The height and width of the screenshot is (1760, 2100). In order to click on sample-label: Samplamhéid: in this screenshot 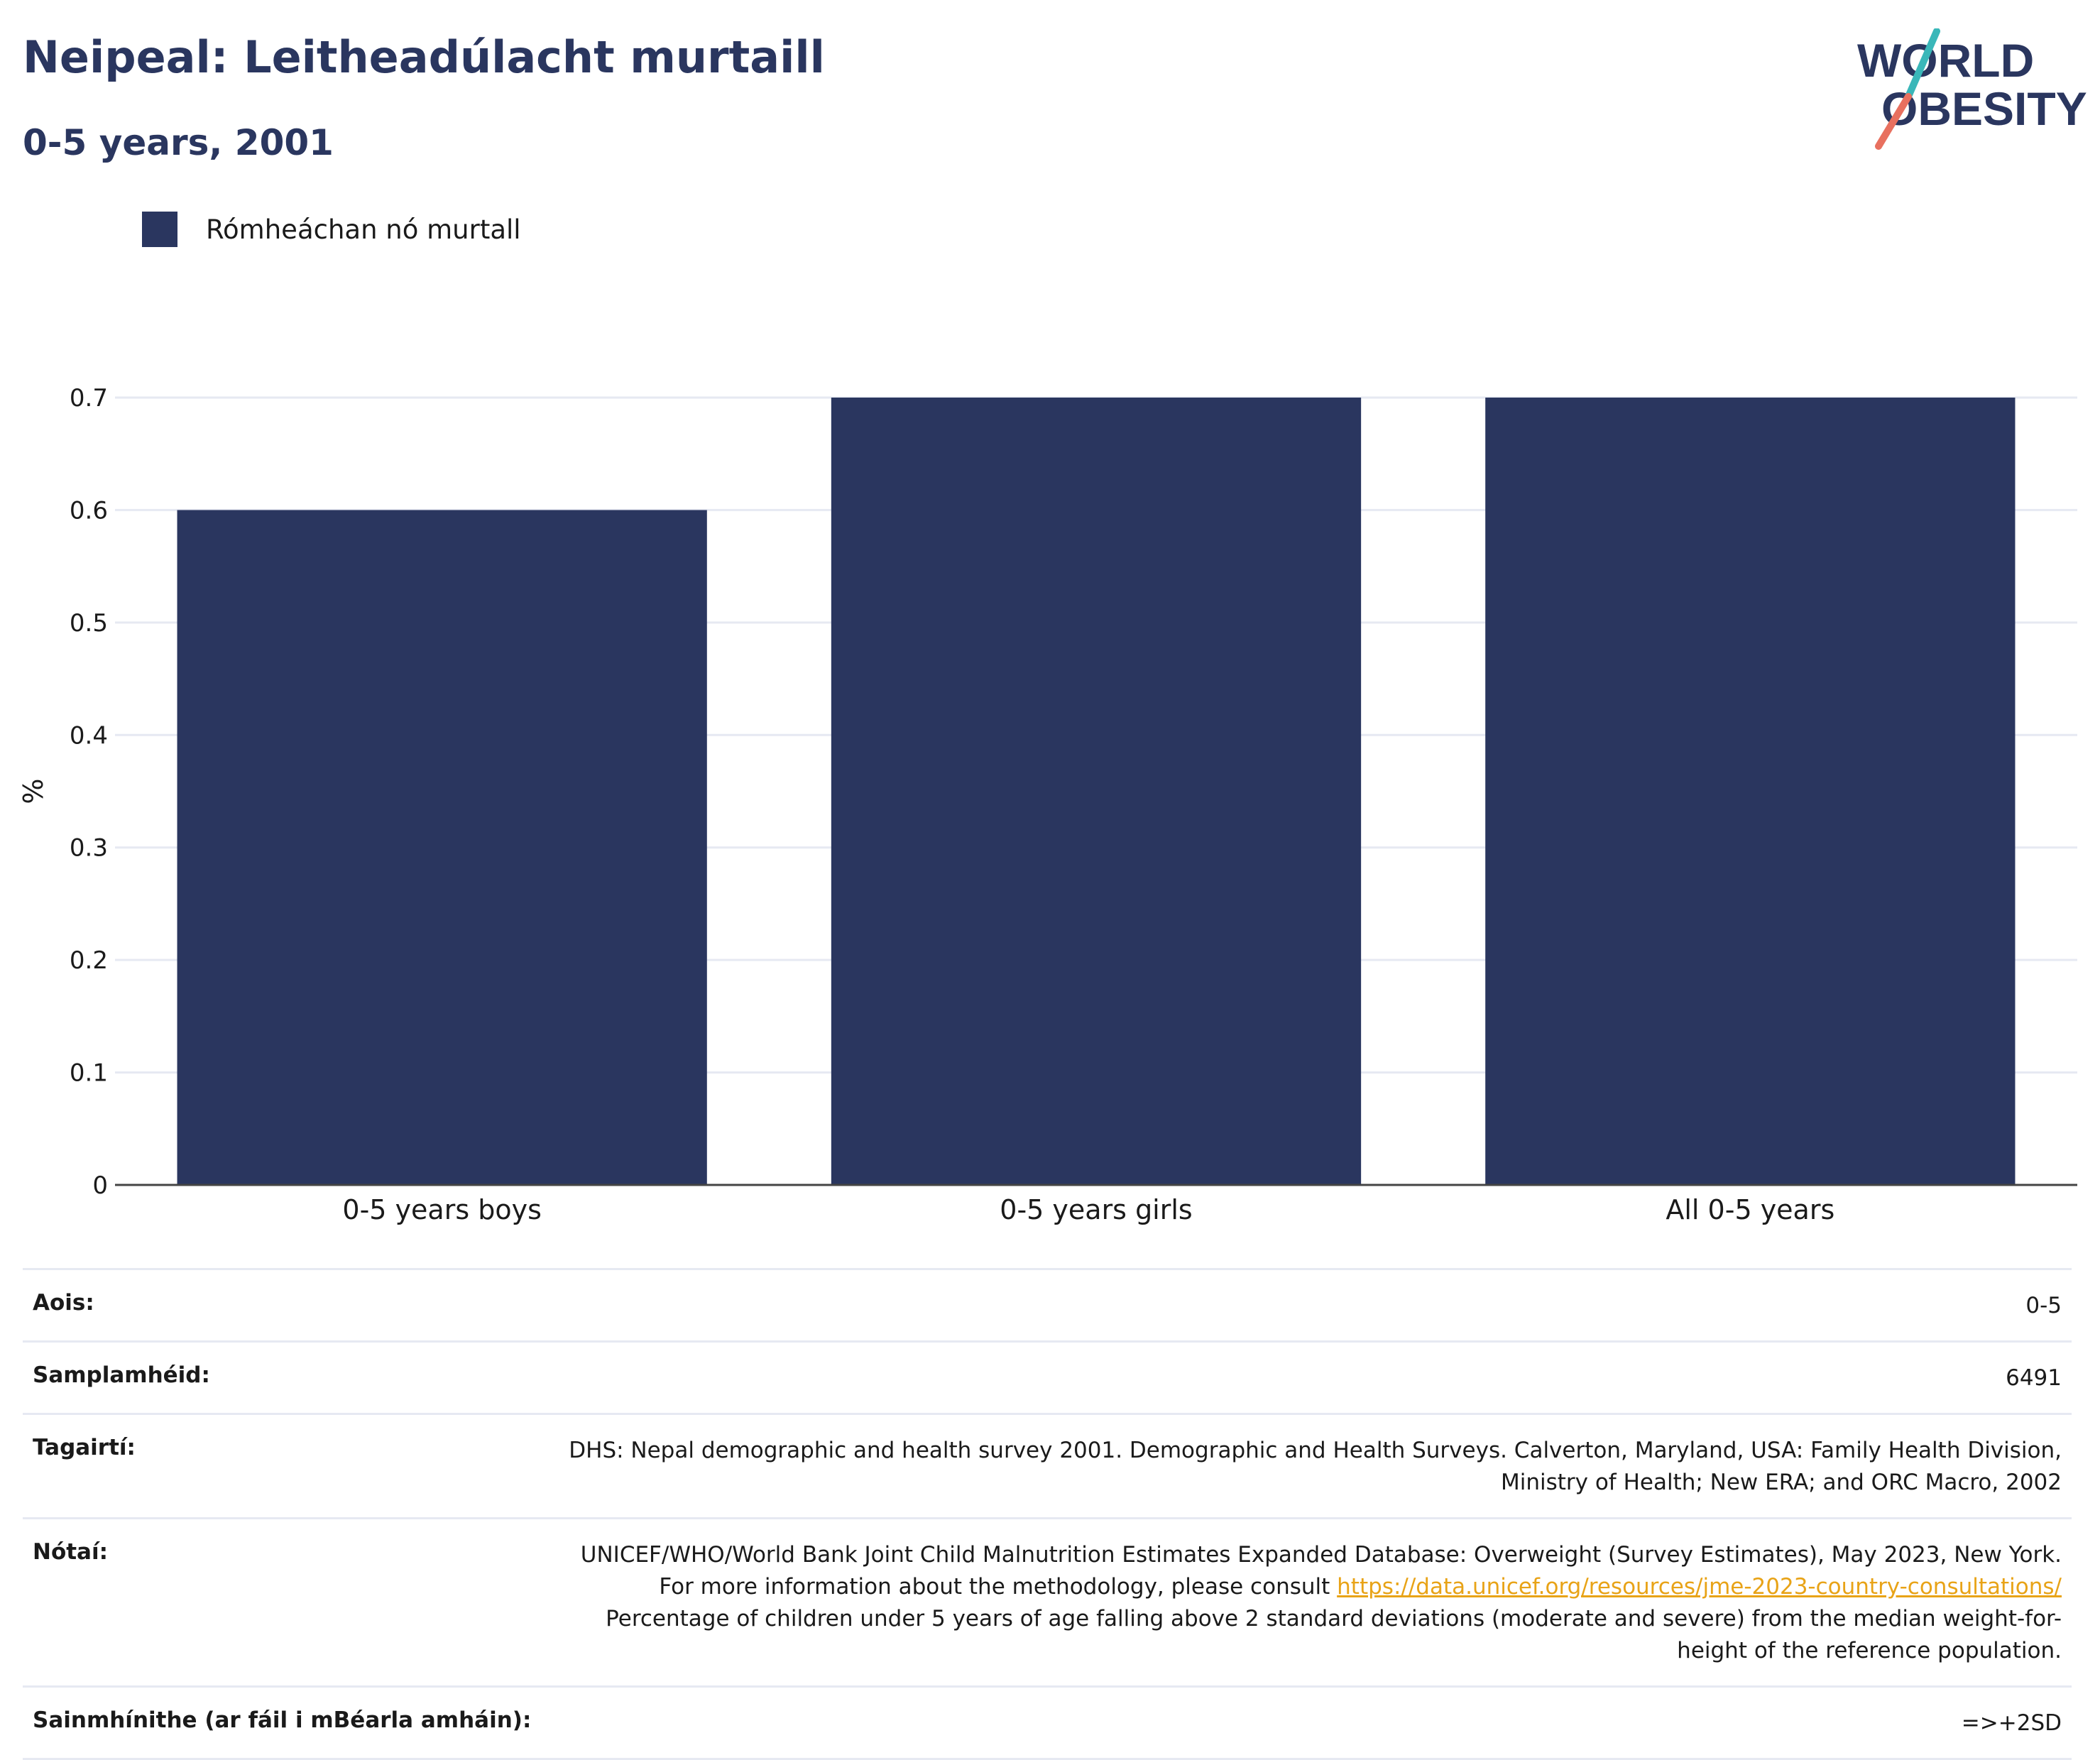, I will do `click(121, 1375)`.